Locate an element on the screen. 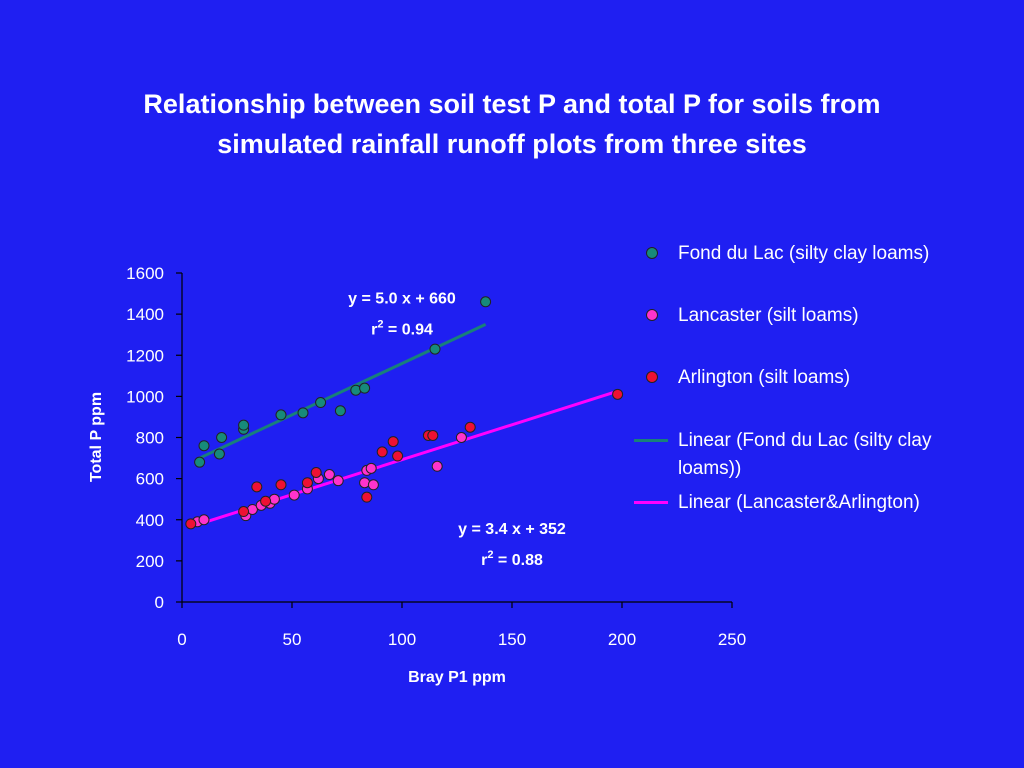 This screenshot has width=1024, height=768. x-tick-label: 0 is located at coordinates (181, 639).